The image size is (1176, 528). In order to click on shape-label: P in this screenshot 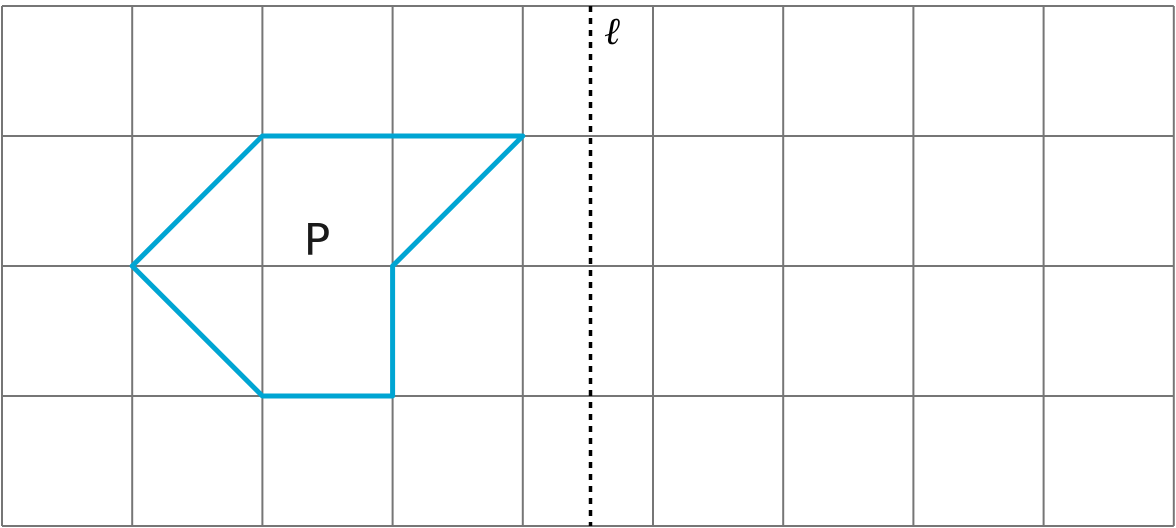, I will do `click(317, 240)`.